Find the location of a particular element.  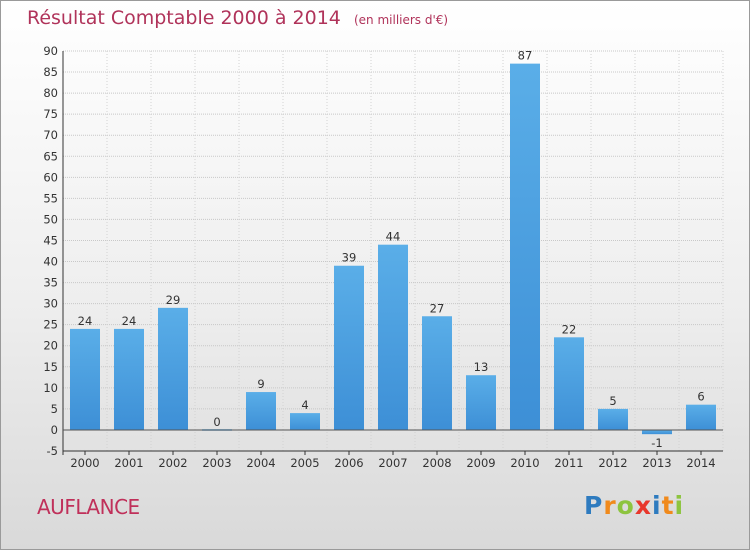

y-tick-label: 55 is located at coordinates (50, 198).